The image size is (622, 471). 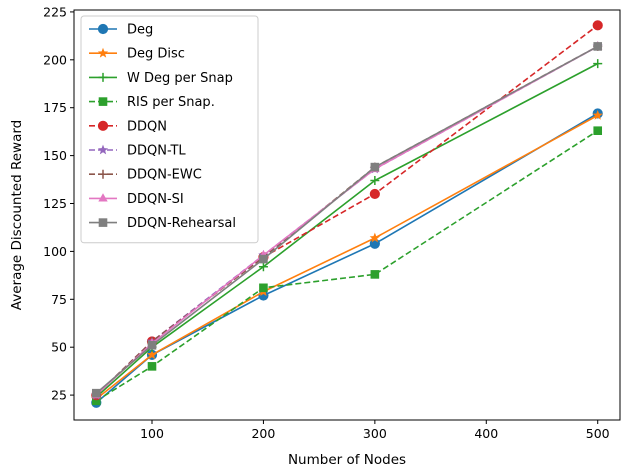 I want to click on legend-item-deg-disc: Deg Disc, so click(x=137, y=54).